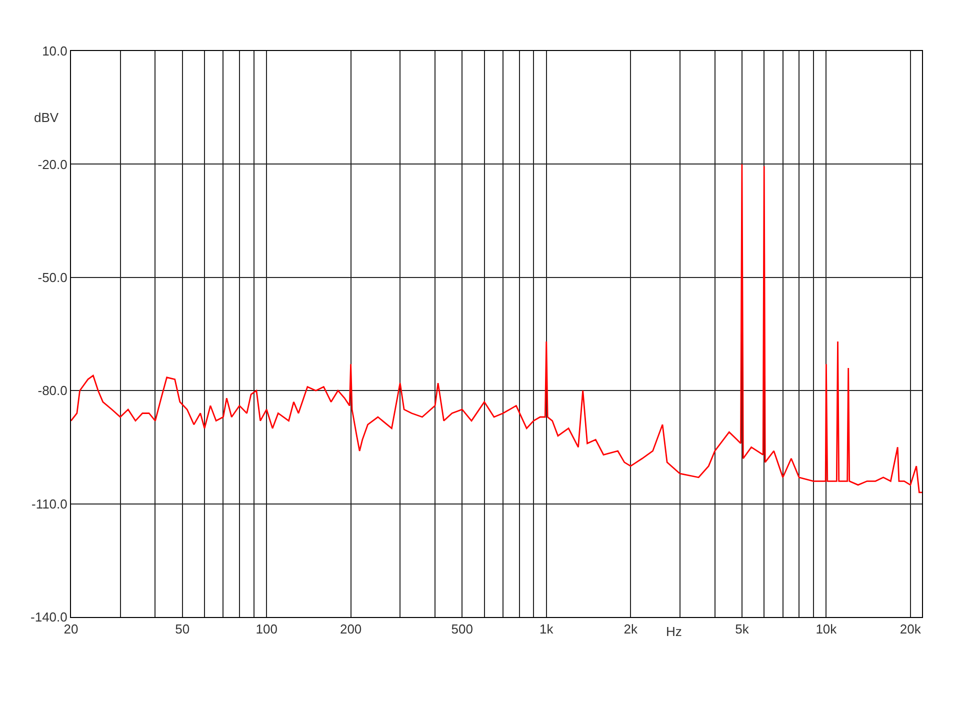  I want to click on y-tick-label: -50.0, so click(53, 277).